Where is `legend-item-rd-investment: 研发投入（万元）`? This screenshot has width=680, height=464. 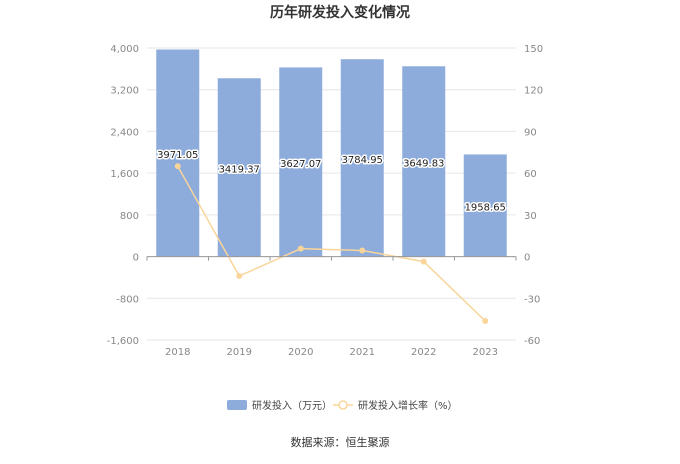 legend-item-rd-investment: 研发投入（万元） is located at coordinates (279, 405).